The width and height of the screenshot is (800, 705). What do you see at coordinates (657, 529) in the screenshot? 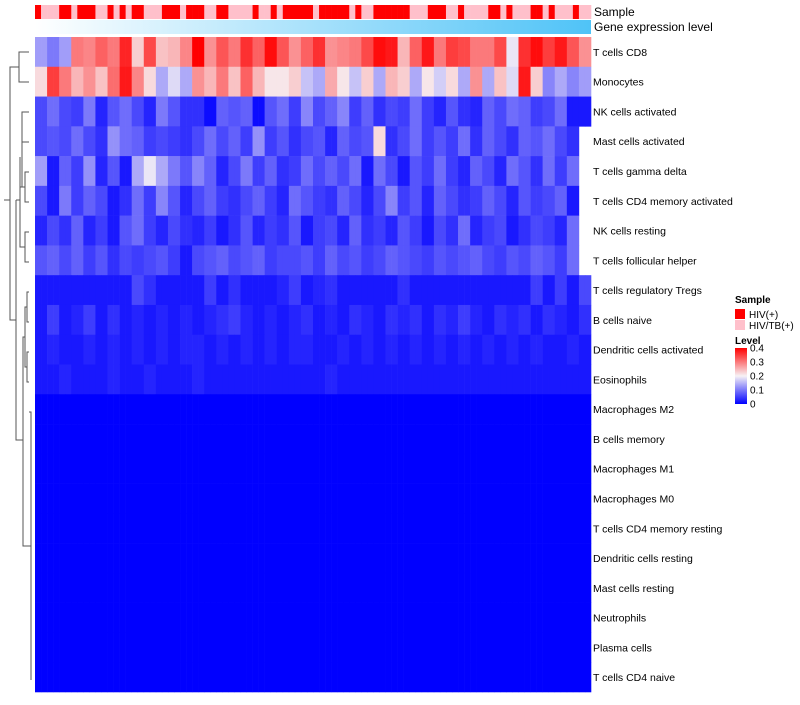
I see `row-label: T cells CD4 memory resting` at bounding box center [657, 529].